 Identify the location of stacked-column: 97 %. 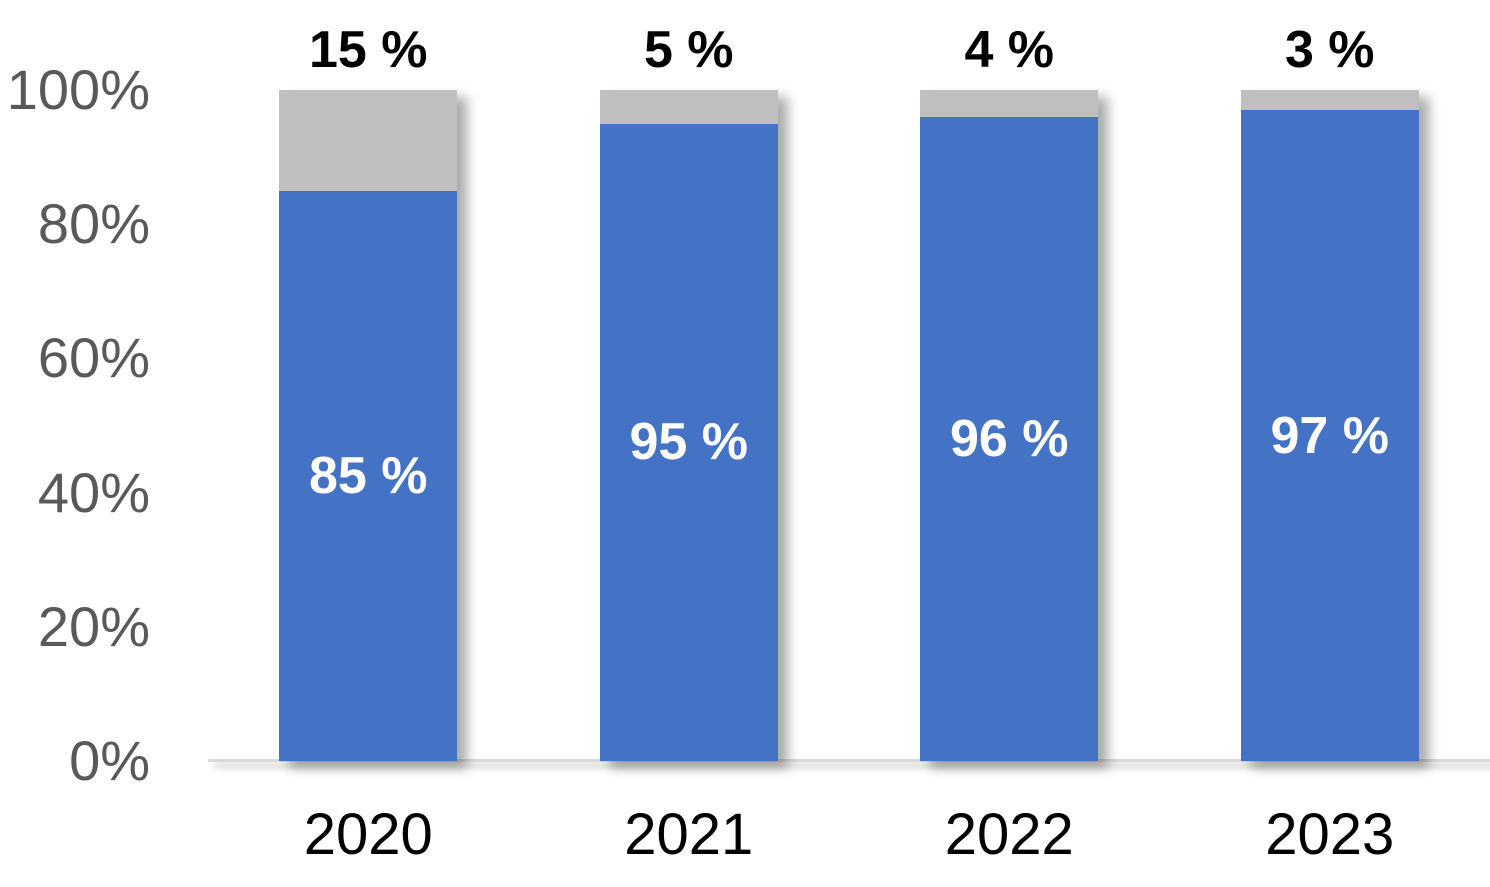
(1329, 425).